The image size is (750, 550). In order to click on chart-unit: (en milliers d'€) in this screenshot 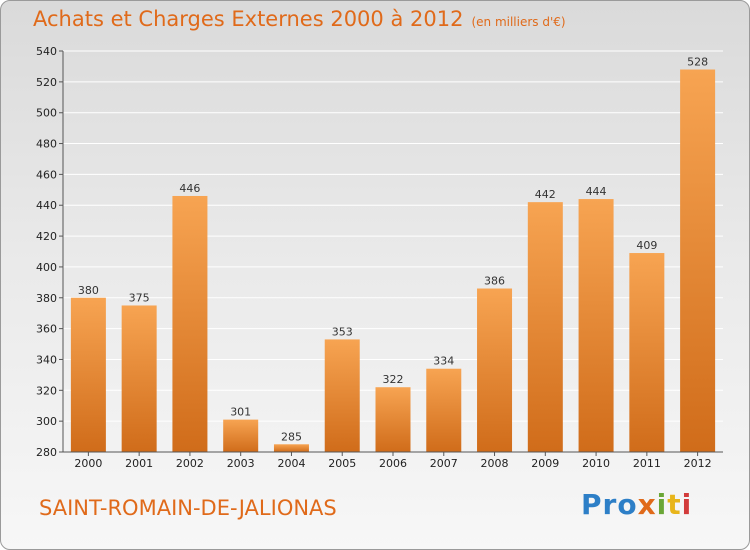, I will do `click(518, 22)`.